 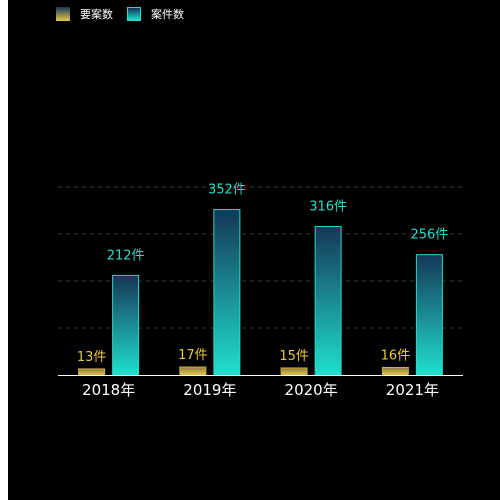 I want to click on data-label-important-cases: 17件, so click(x=193, y=355).